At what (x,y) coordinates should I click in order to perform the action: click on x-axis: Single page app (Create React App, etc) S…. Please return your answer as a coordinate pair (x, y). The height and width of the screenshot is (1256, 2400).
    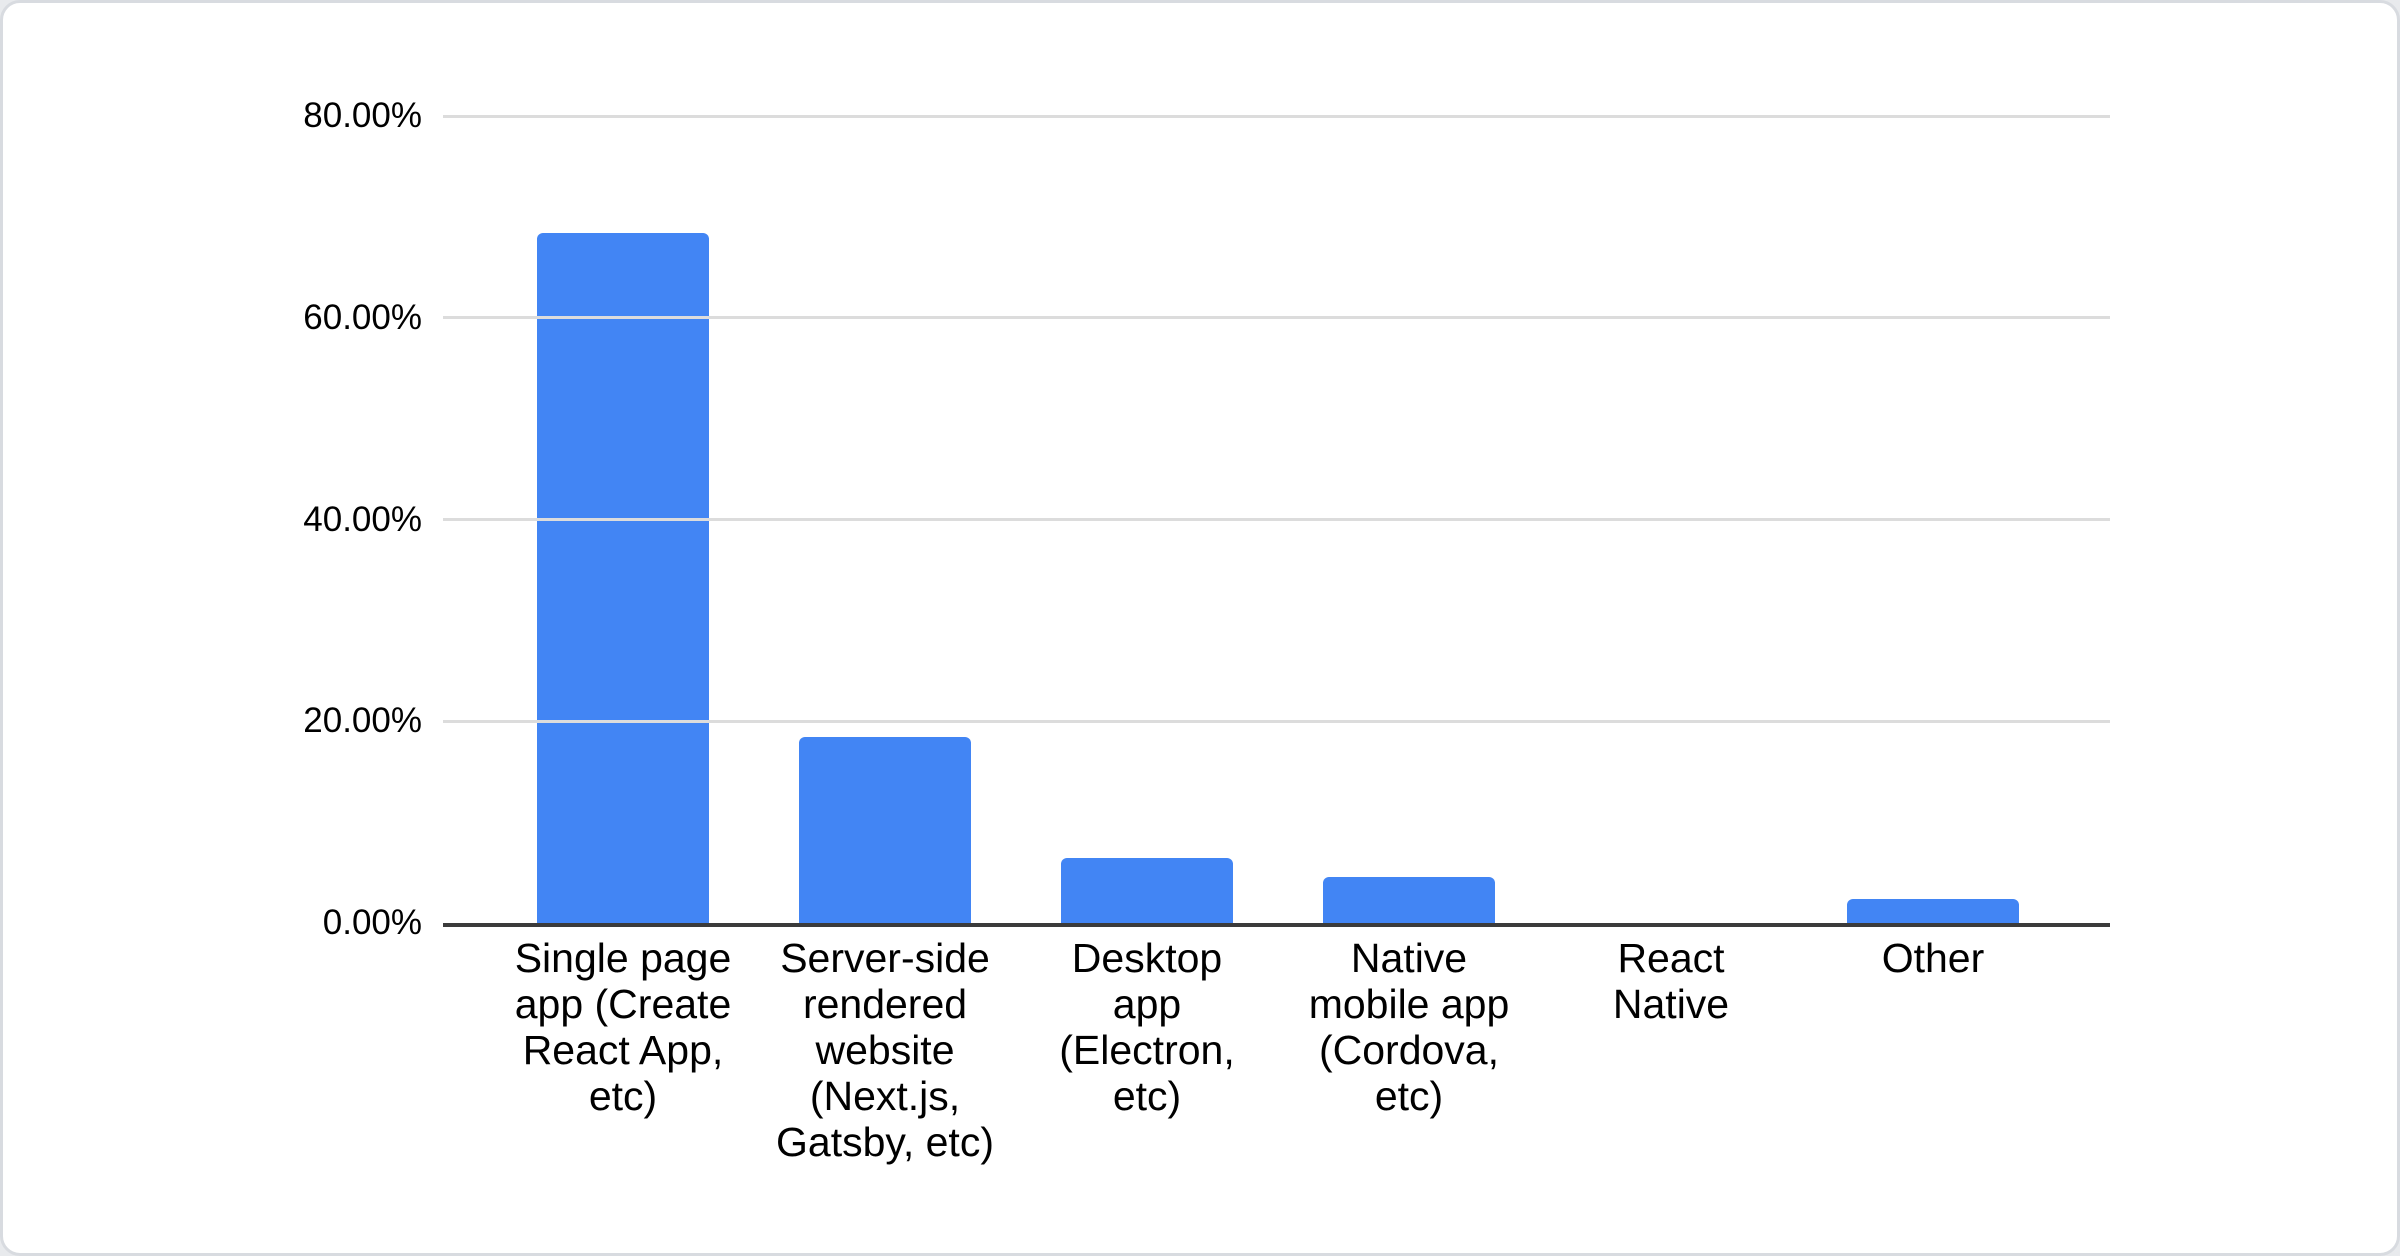
    Looking at the image, I should click on (1278, 1050).